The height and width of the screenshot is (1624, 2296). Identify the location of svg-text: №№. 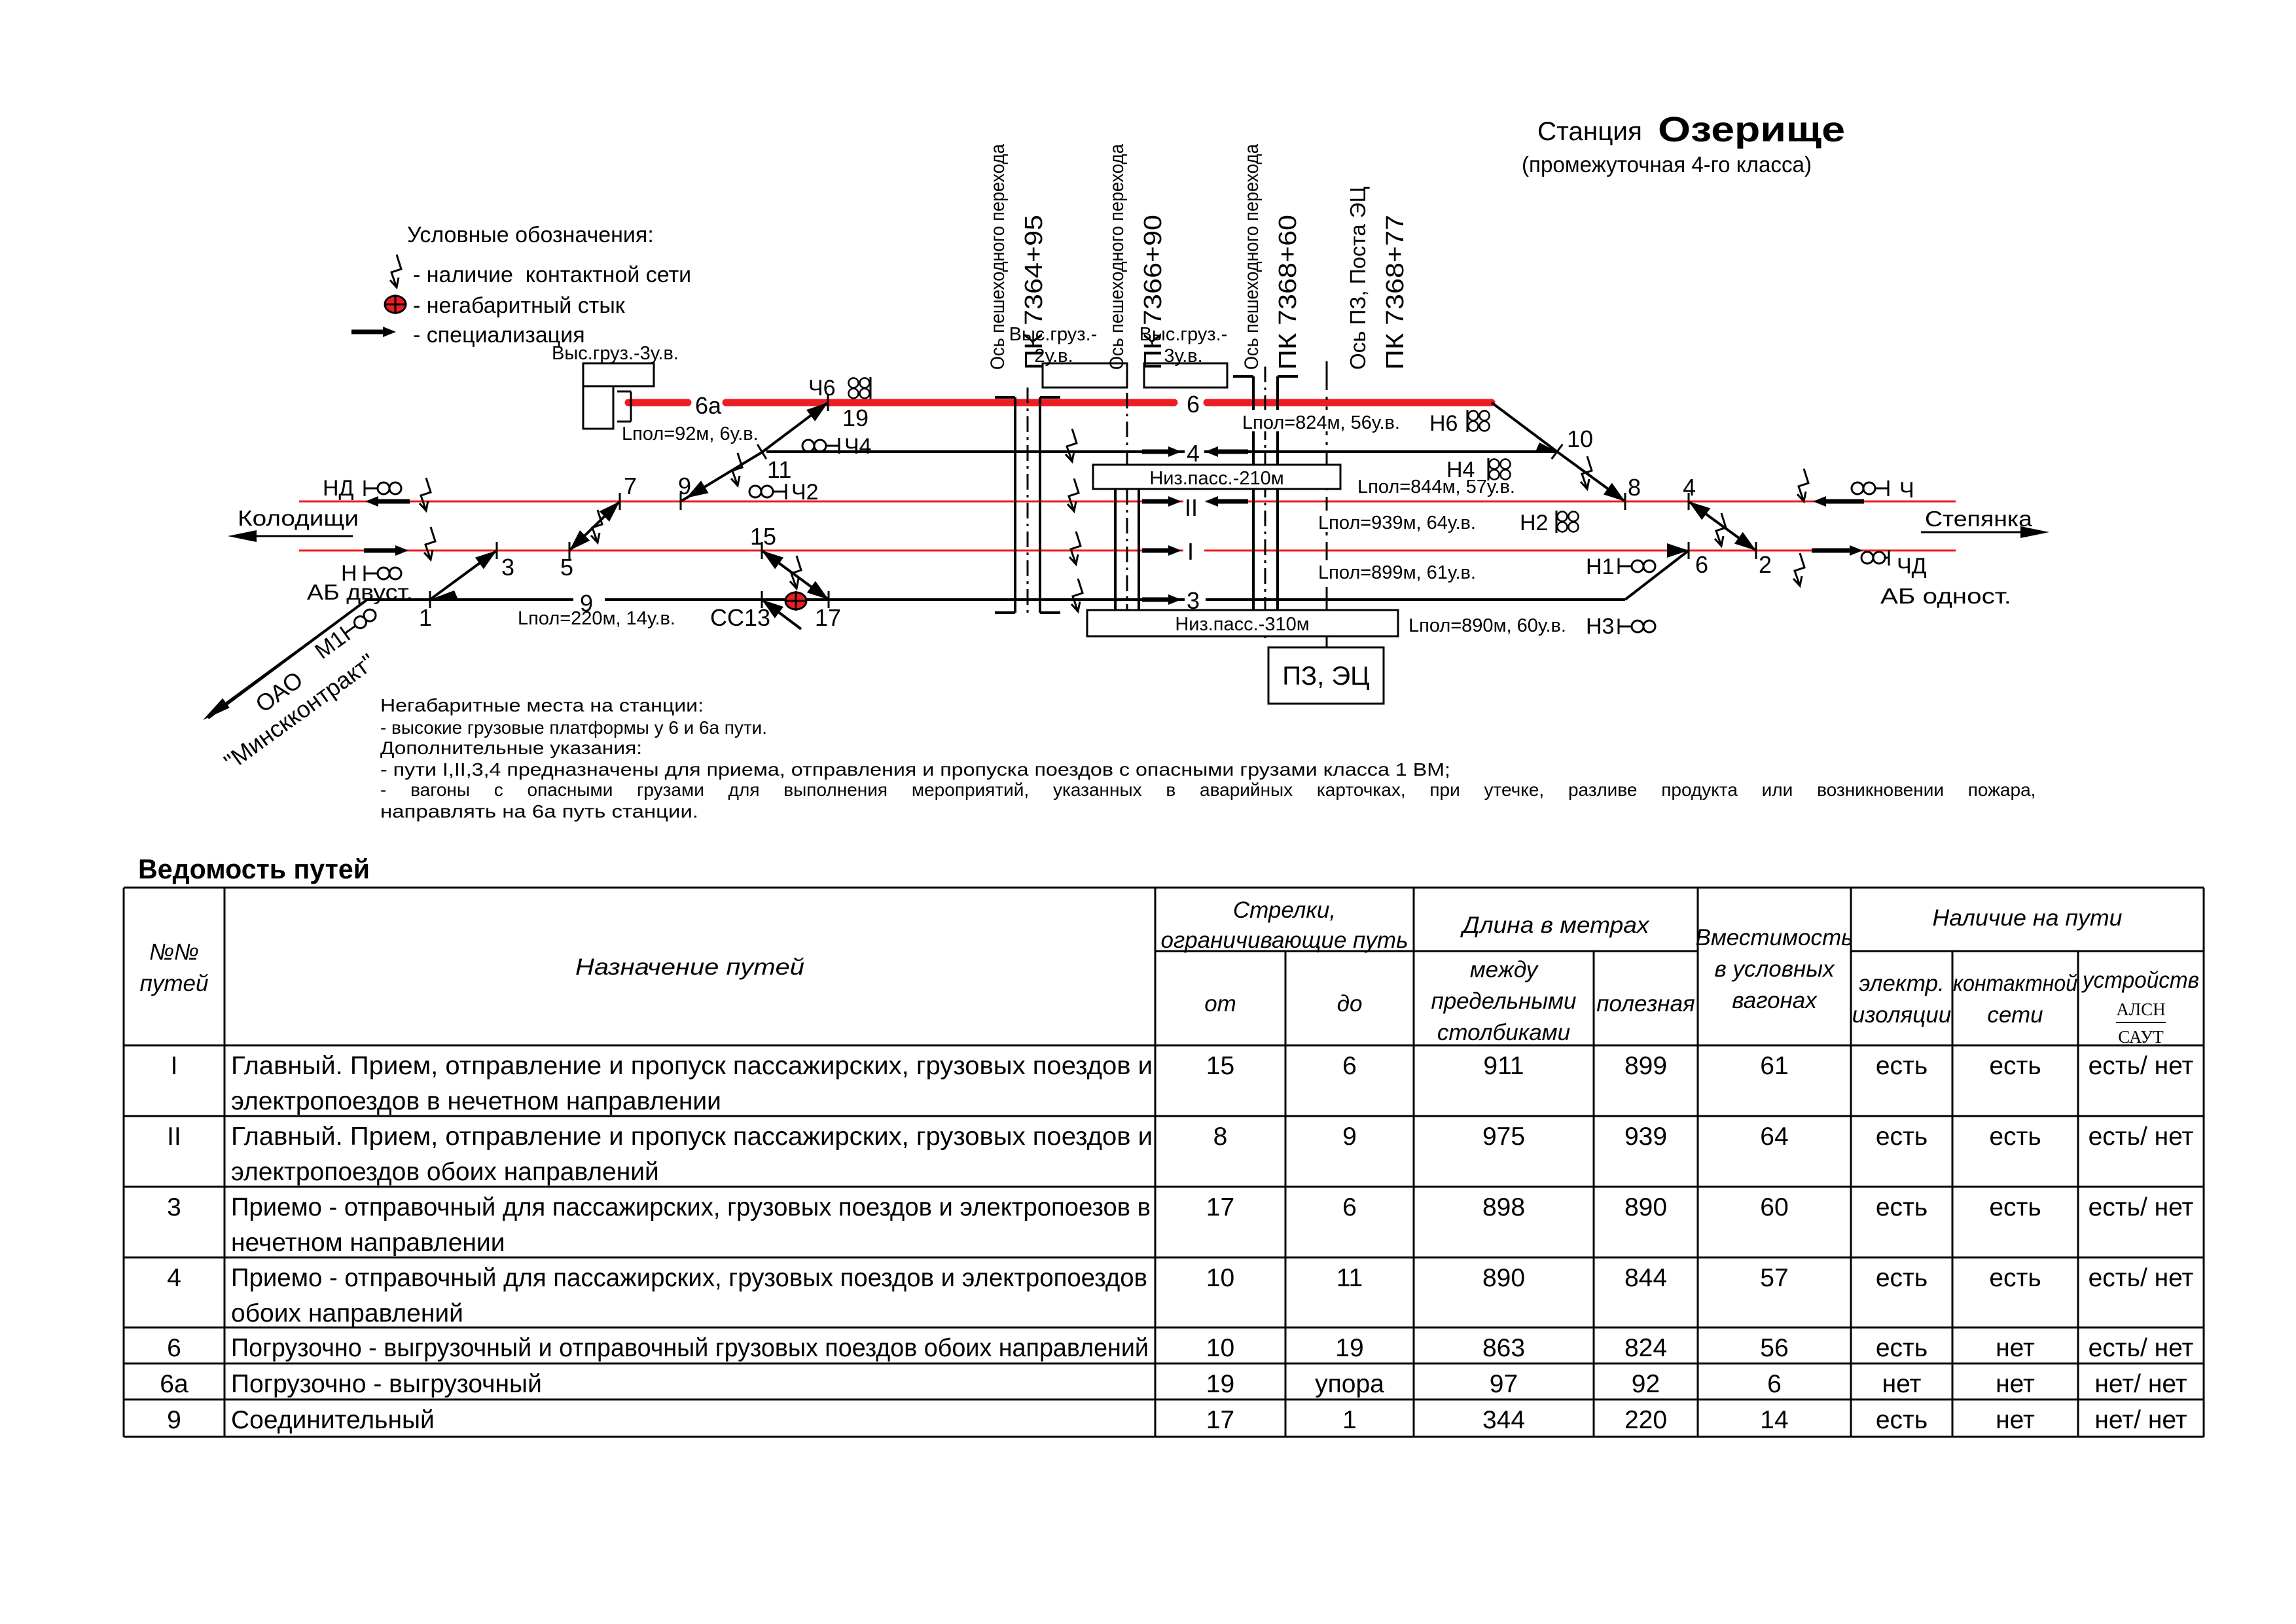
(174, 952).